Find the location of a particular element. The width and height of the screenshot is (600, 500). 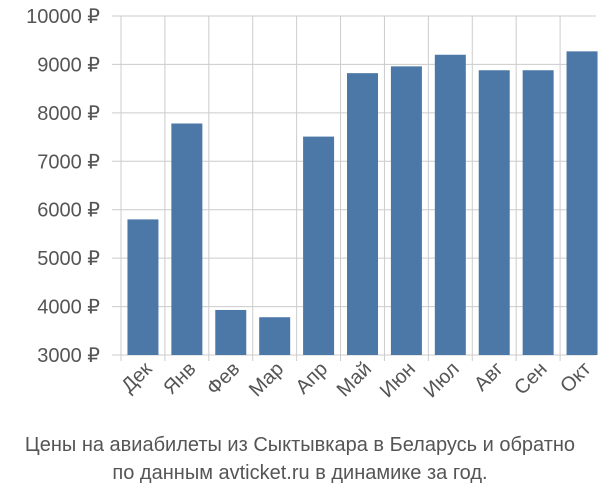

x-tick-label: Авг is located at coordinates (489, 377).